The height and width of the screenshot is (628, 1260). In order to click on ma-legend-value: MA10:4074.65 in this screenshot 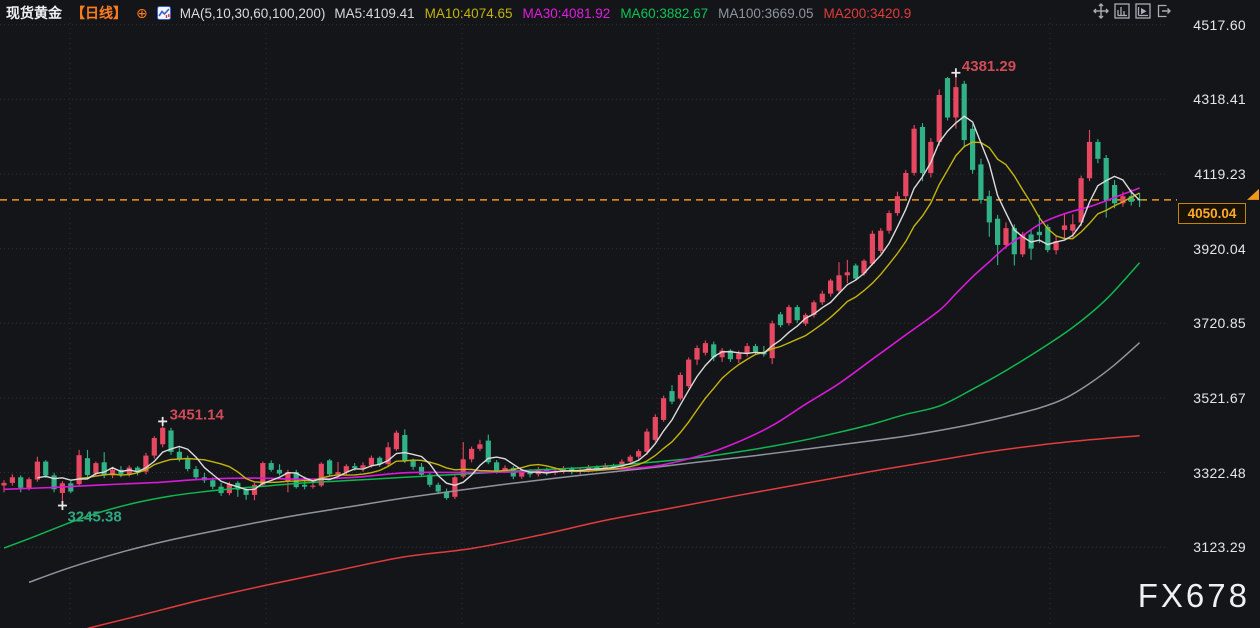, I will do `click(468, 13)`.